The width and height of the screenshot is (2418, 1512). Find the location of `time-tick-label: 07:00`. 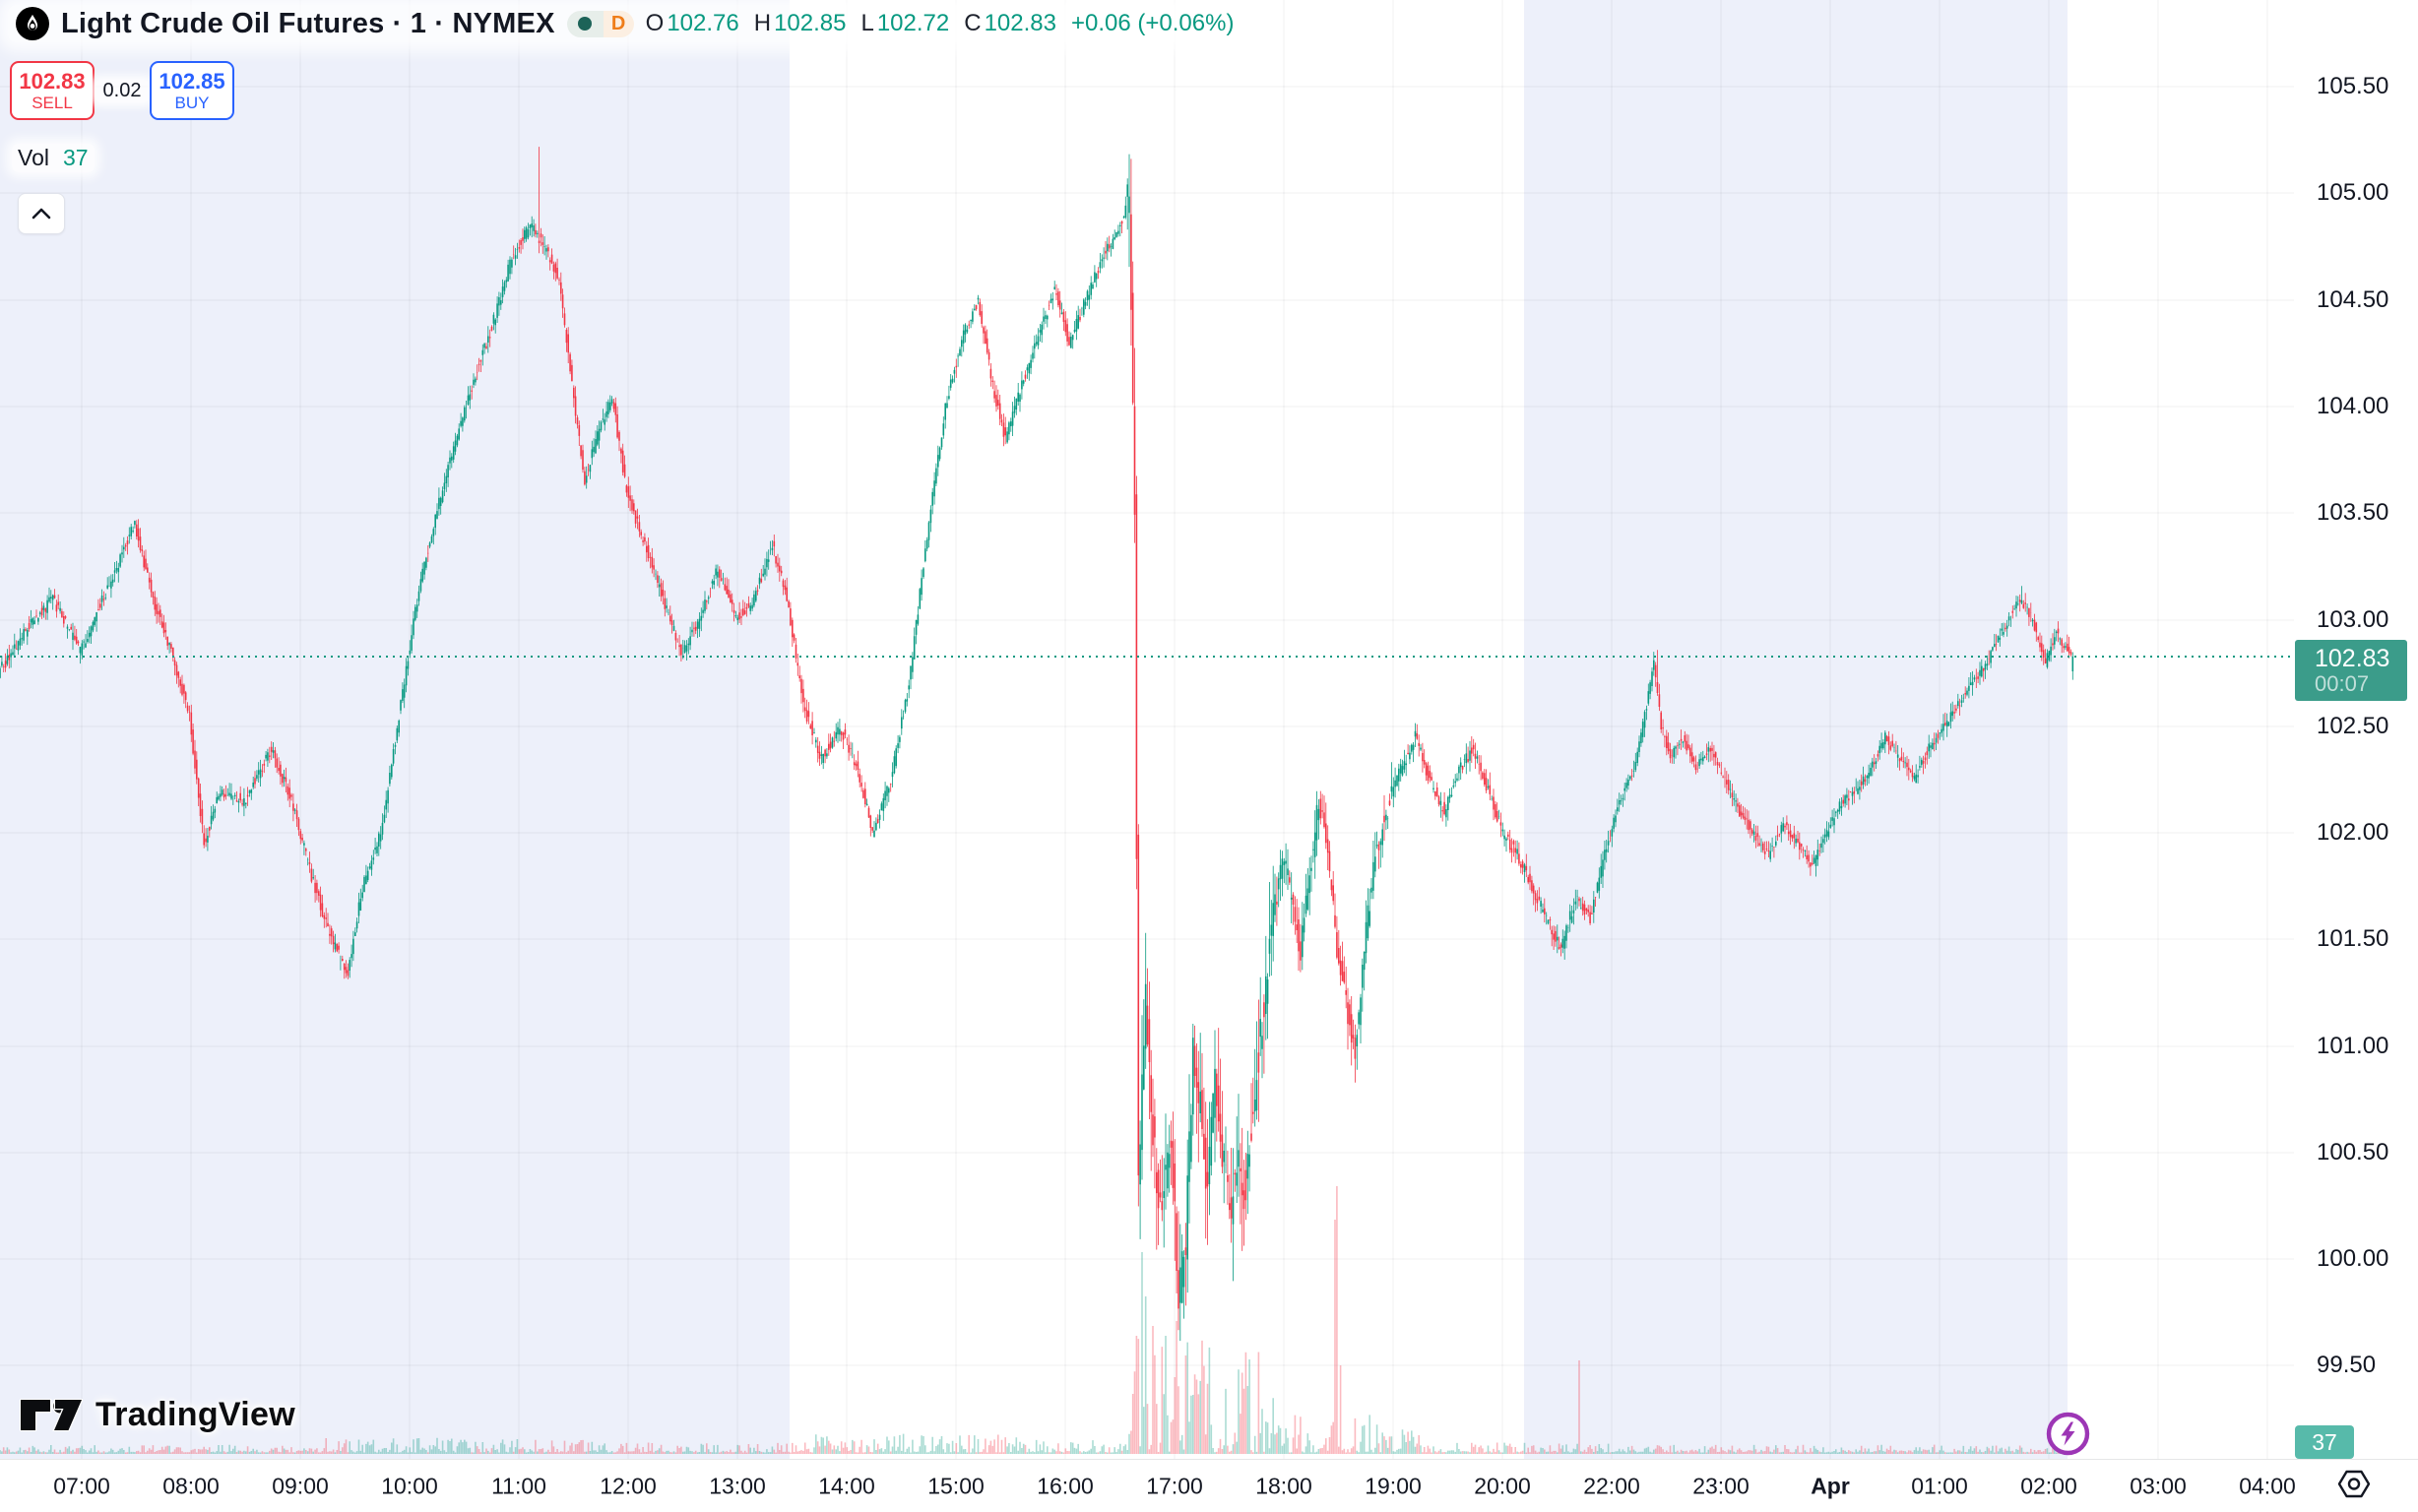

time-tick-label: 07:00 is located at coordinates (82, 1485).